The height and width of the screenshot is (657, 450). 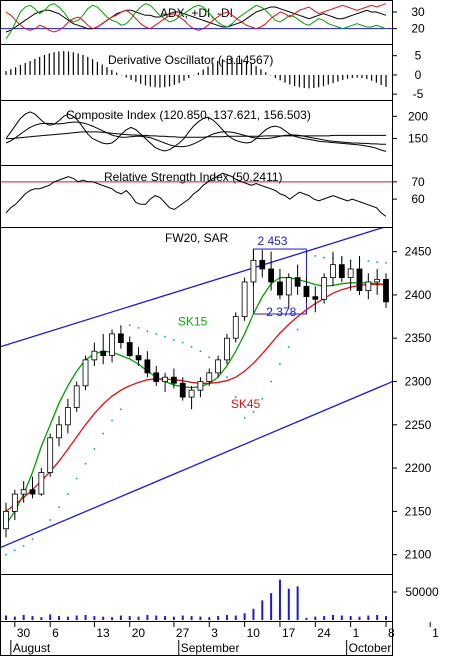 What do you see at coordinates (197, 238) in the screenshot?
I see `price-panel-title: FW20, SAR` at bounding box center [197, 238].